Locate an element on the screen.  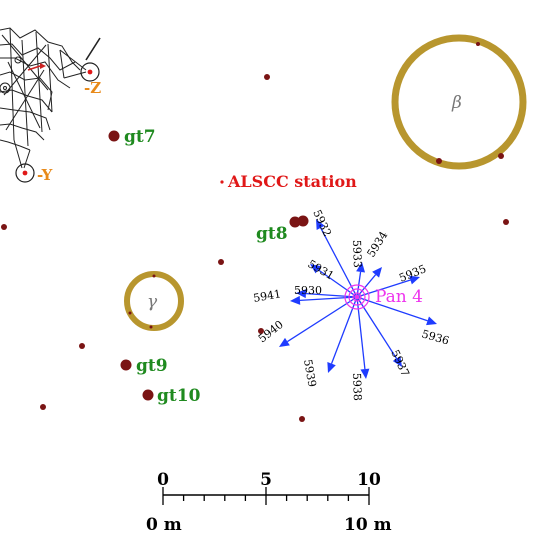
crater-gamma-ring is located at coordinates (154, 301).